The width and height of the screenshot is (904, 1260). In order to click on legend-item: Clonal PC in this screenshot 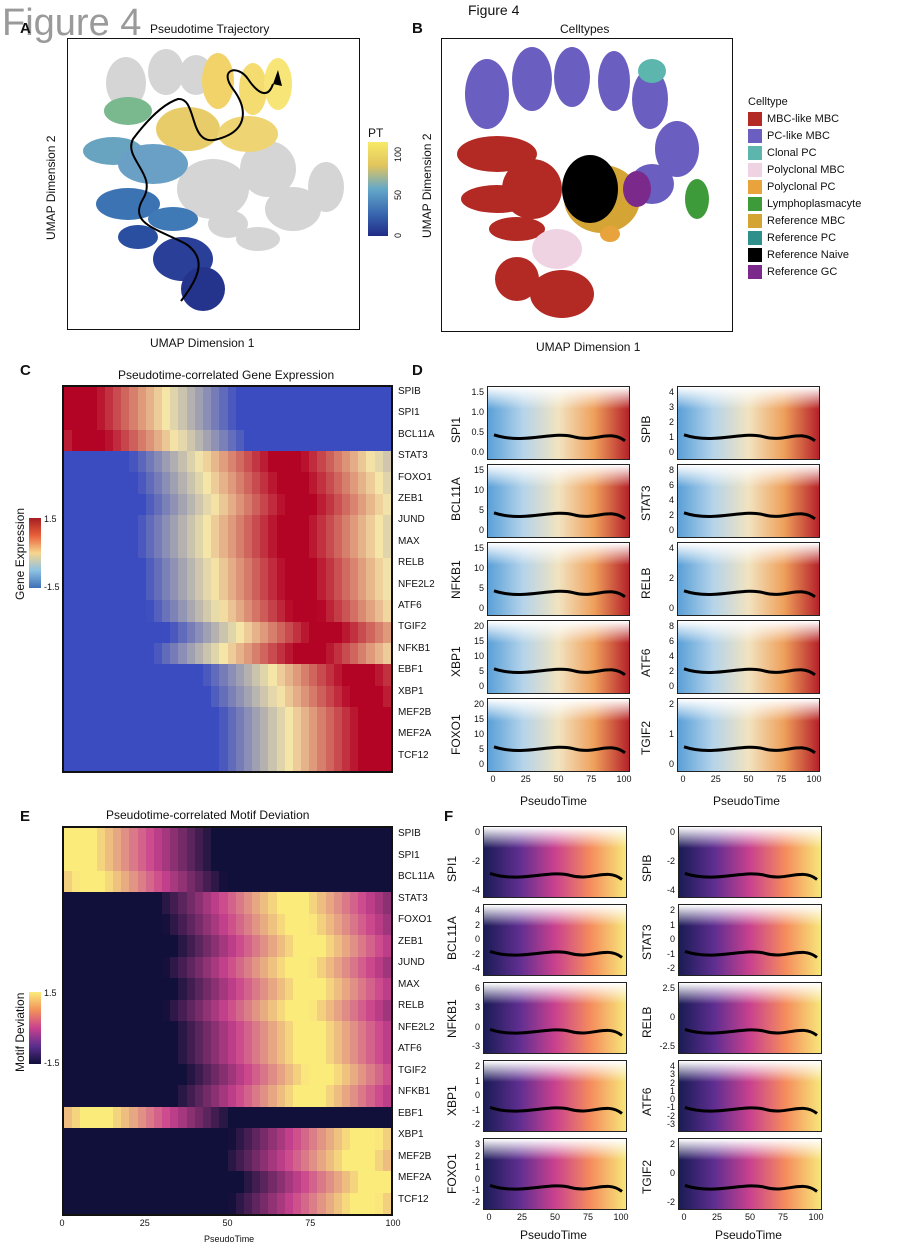, I will do `click(804, 154)`.